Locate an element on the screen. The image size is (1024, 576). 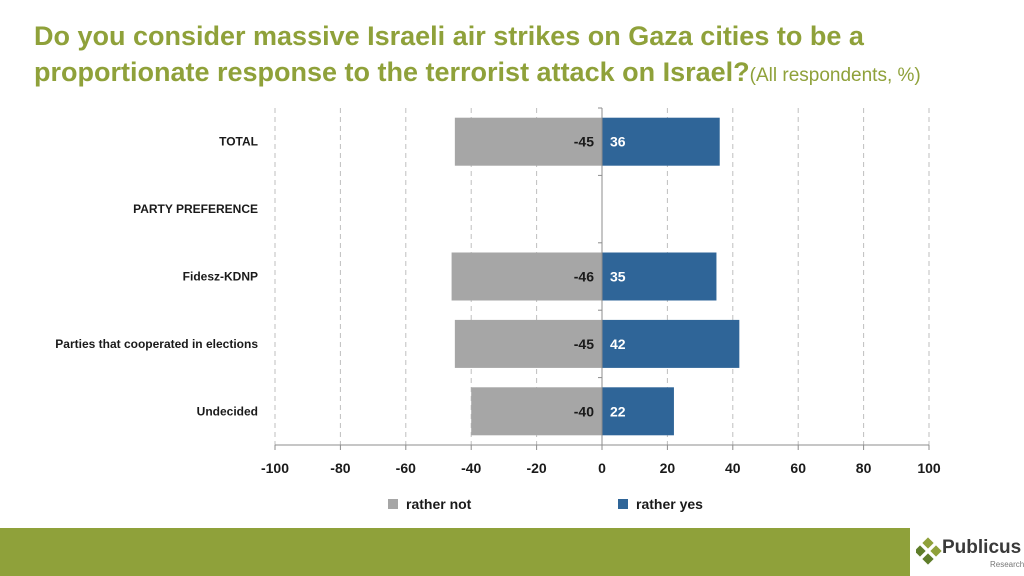
legend-label-rather-yes: rather yes is located at coordinates (669, 504).